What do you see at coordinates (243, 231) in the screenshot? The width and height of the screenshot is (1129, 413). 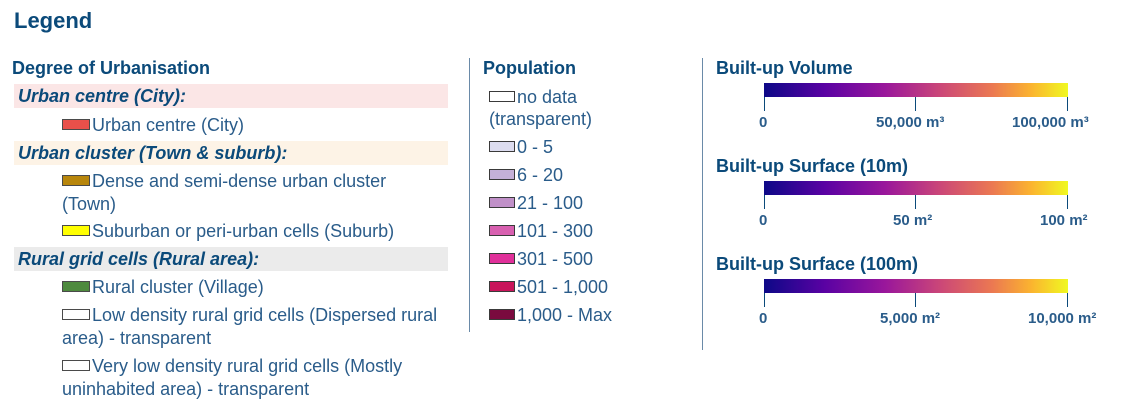 I see `suburb-label: Suburban or peri-urban cells (Suburb)` at bounding box center [243, 231].